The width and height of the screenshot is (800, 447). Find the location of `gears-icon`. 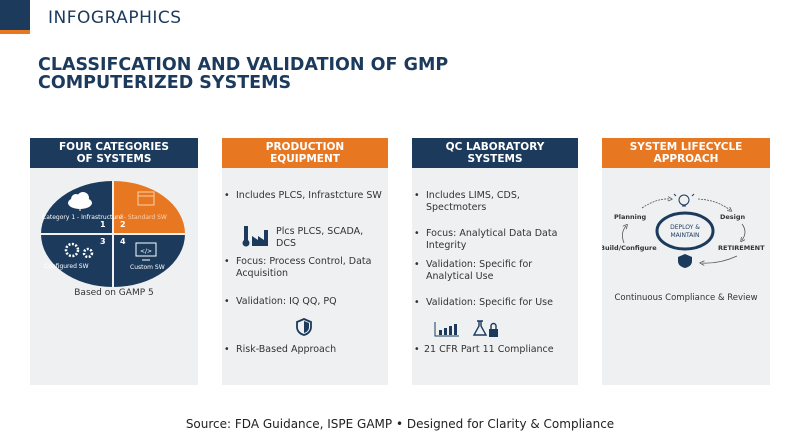

gears-icon is located at coordinates (79, 250).